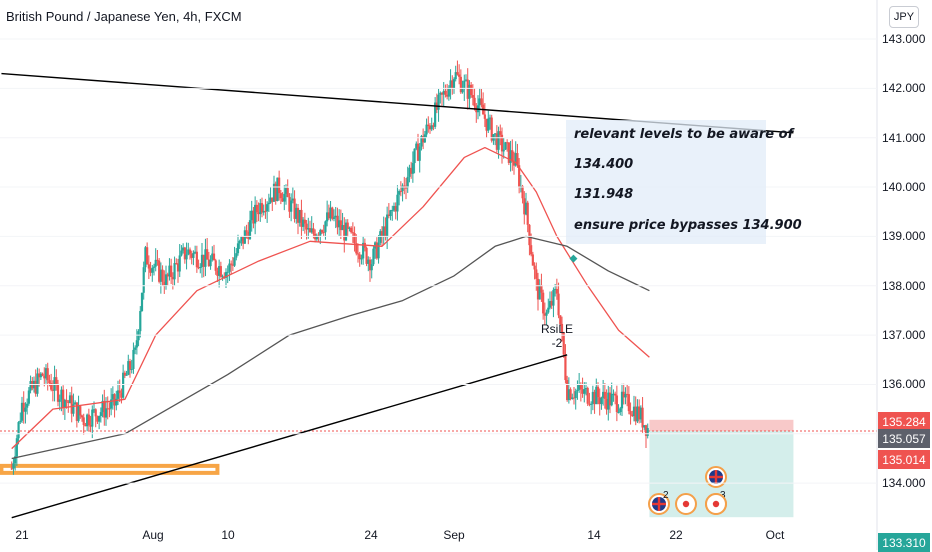 The image size is (932, 552). Describe the element at coordinates (686, 504) in the screenshot. I see `flag-sun` at that location.